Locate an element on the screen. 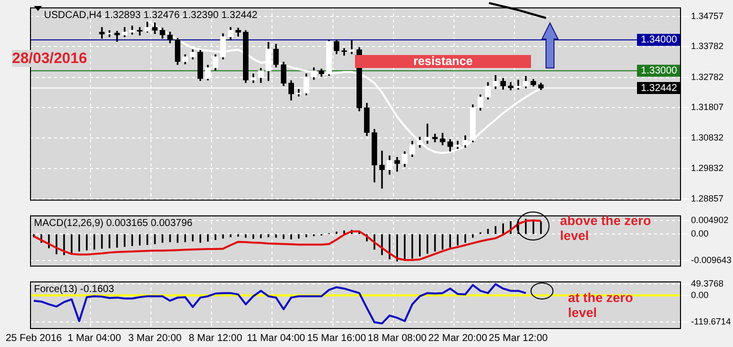 The image size is (733, 347). y-tick-label: 0.004902 is located at coordinates (710, 220).